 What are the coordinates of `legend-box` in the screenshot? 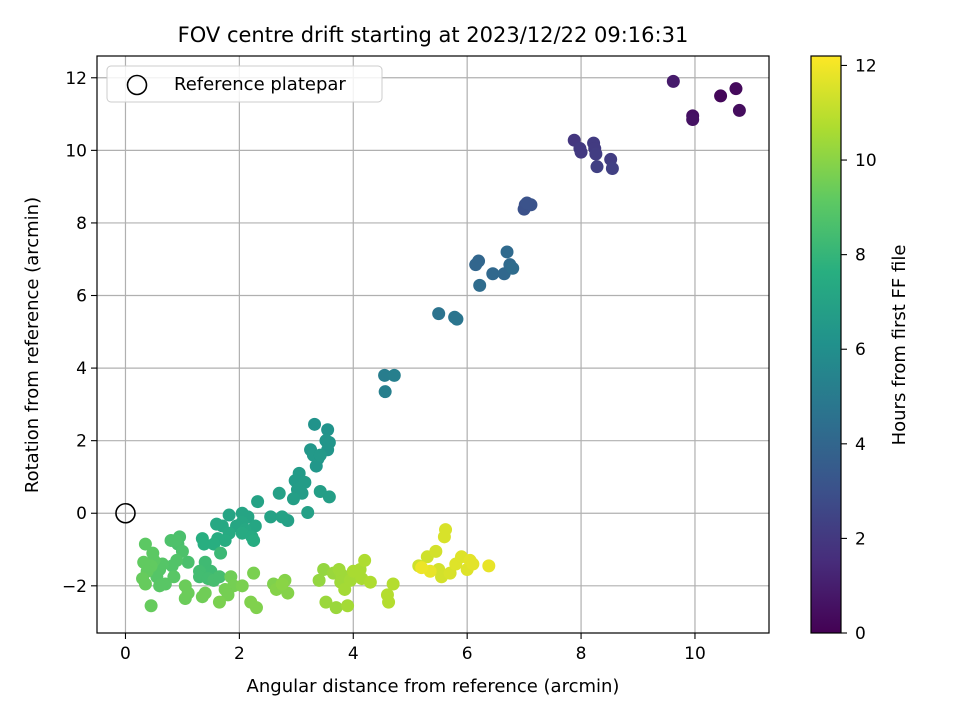 It's located at (244, 84).